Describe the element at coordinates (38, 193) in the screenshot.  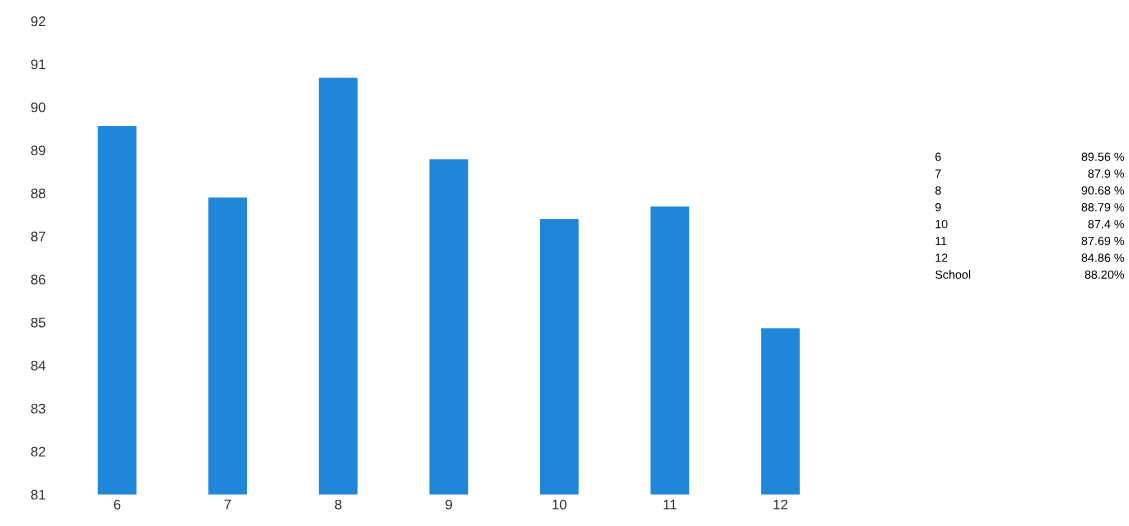
I see `y-tick-label: 88` at that location.